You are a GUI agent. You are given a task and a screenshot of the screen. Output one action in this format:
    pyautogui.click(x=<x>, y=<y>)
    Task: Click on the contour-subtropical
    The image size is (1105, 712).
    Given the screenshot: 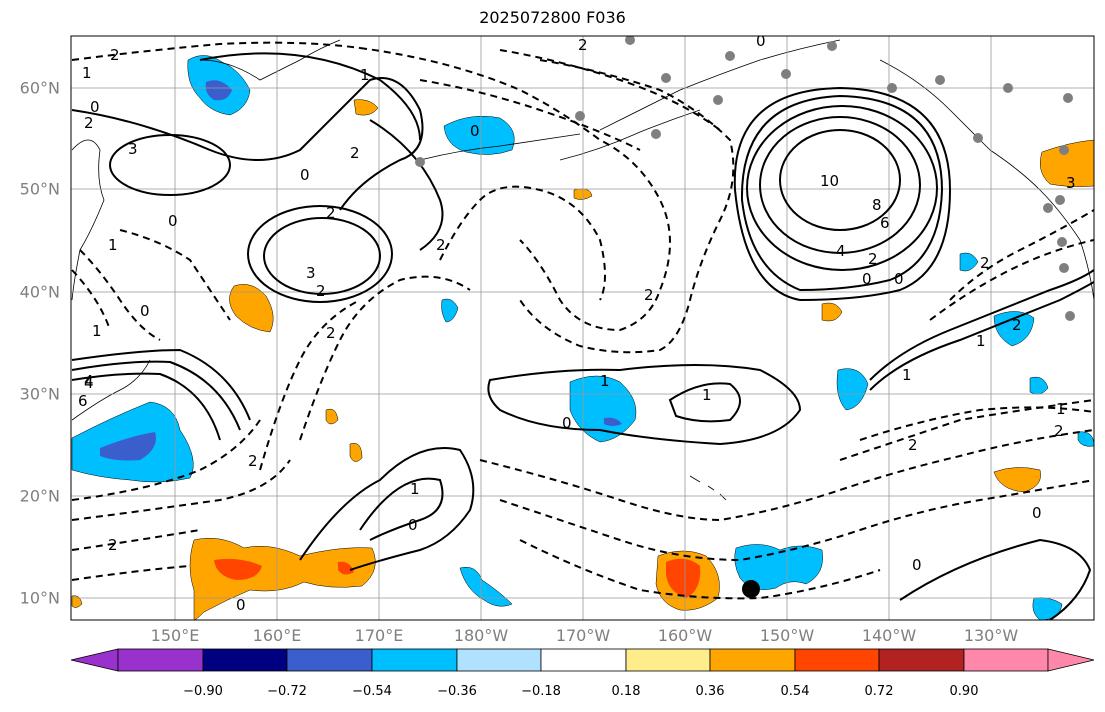 What is the action you would take?
    pyautogui.click(x=387, y=509)
    